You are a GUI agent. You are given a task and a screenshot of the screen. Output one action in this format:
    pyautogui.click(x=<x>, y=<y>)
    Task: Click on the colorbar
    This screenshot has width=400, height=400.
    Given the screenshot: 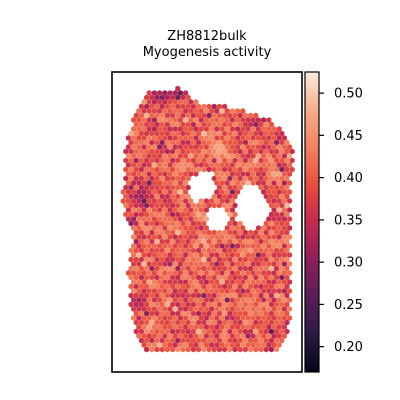 What is the action you would take?
    pyautogui.click(x=312, y=222)
    